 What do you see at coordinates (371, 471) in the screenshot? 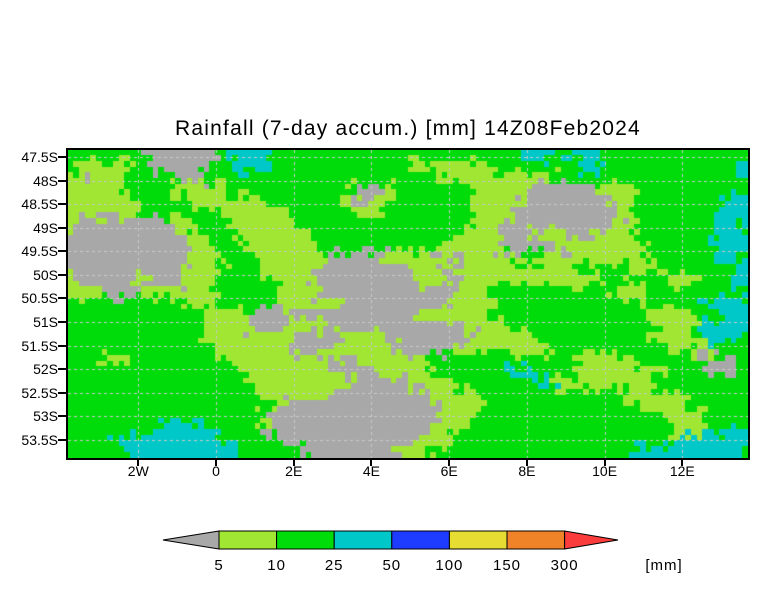
I see `lon-tick-label: 4E` at bounding box center [371, 471].